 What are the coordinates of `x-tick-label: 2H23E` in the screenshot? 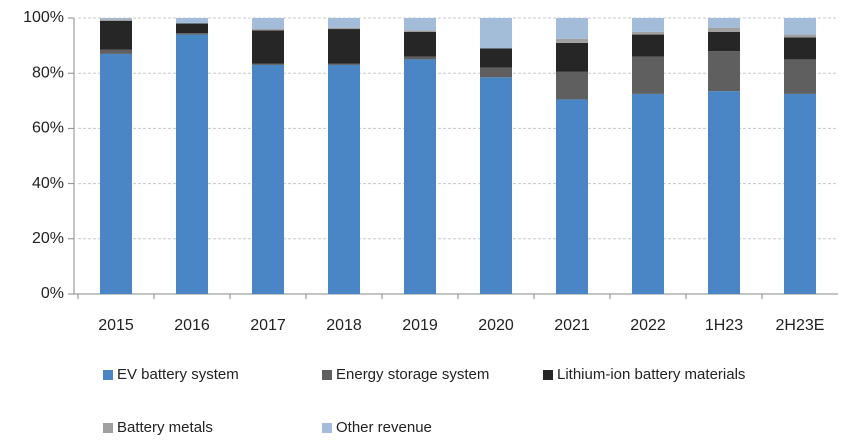 It's located at (800, 325).